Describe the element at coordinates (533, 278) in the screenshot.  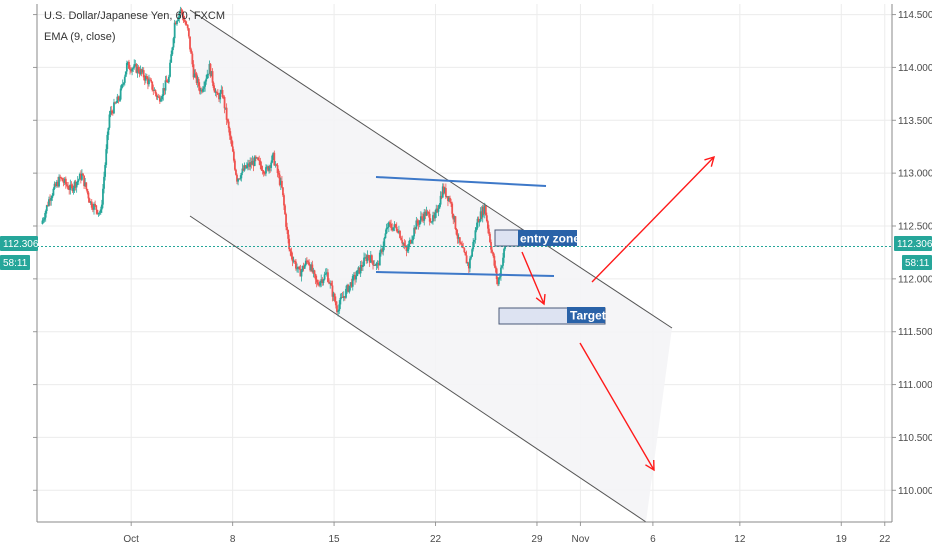
I see `arrow-to-target` at that location.